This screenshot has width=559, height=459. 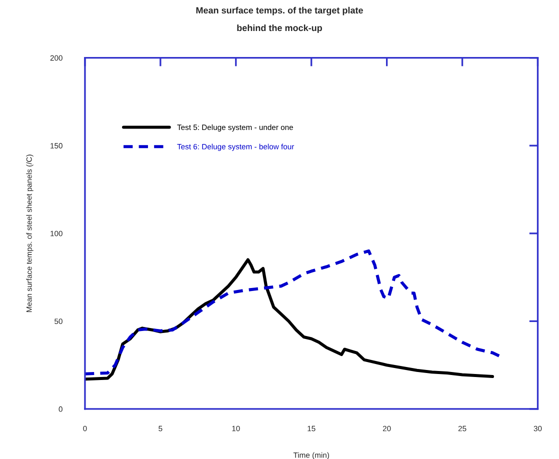 What do you see at coordinates (279, 19) in the screenshot?
I see `chart-title: Mean surface temps. of the target plate behind the mock-up` at bounding box center [279, 19].